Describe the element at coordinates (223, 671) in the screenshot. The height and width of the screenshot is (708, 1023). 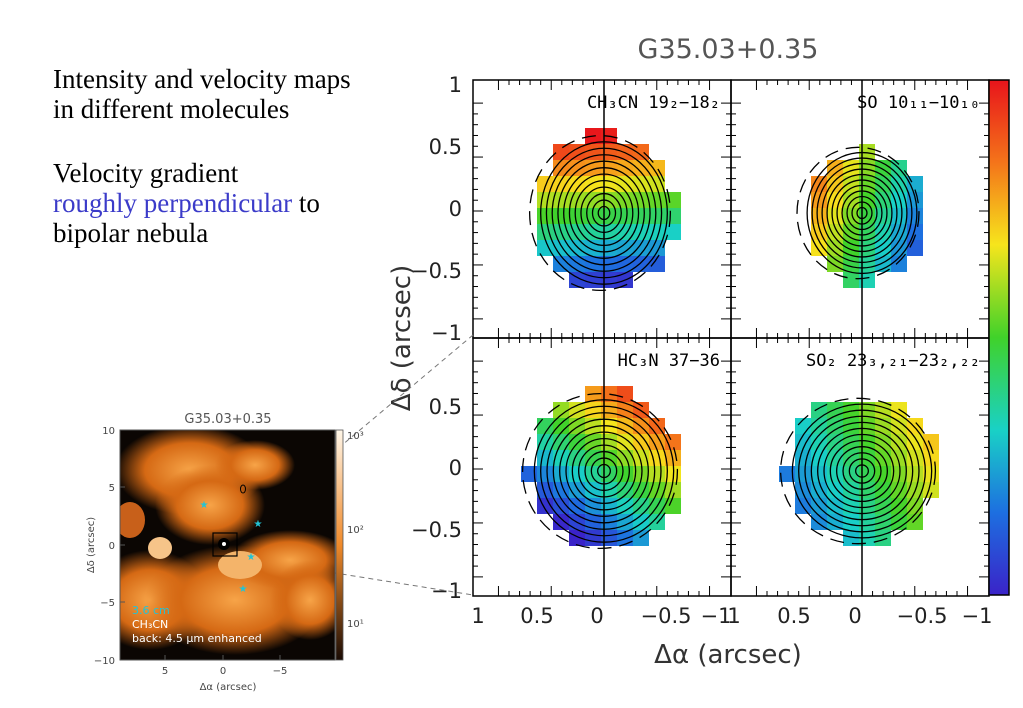
I see `inset-xtick-0: 0` at that location.